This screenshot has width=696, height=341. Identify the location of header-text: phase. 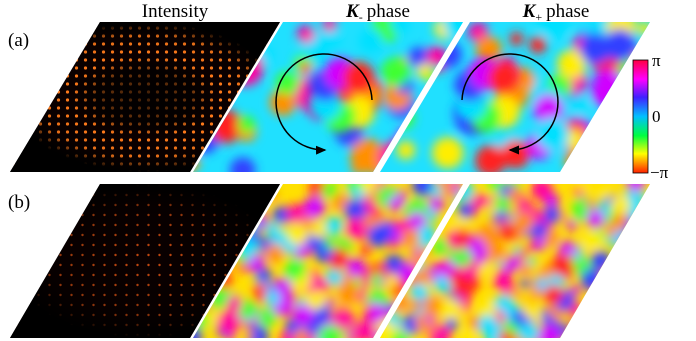
(567, 11).